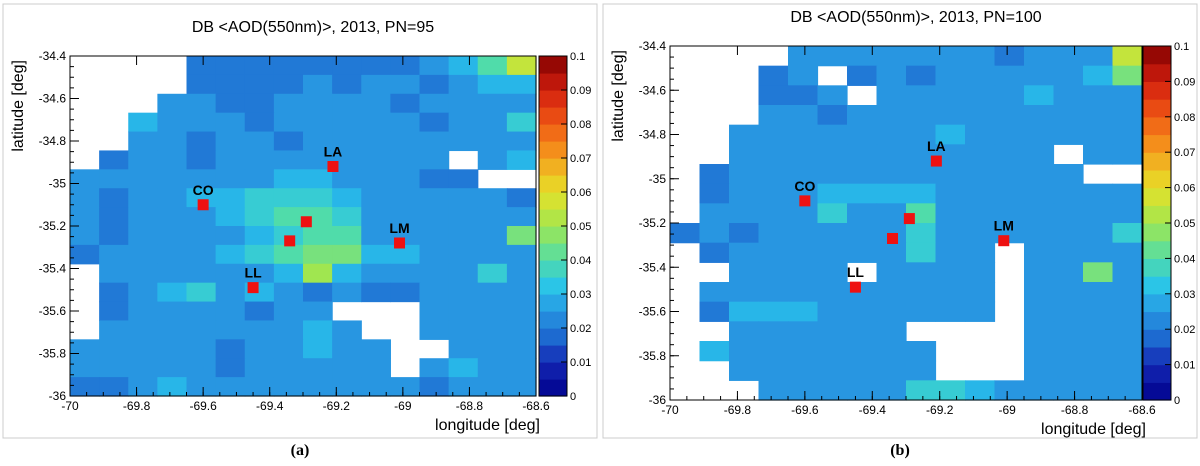  Describe the element at coordinates (653, 356) in the screenshot. I see `y-tick-label: -35.8` at that location.